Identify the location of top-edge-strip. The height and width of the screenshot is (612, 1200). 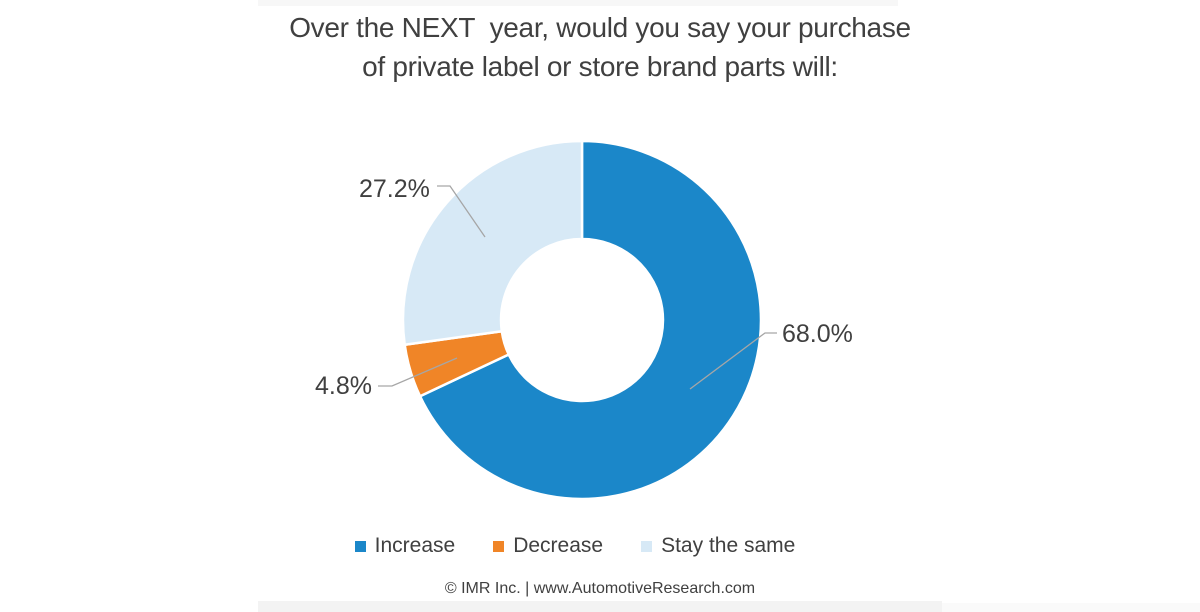
(578, 3).